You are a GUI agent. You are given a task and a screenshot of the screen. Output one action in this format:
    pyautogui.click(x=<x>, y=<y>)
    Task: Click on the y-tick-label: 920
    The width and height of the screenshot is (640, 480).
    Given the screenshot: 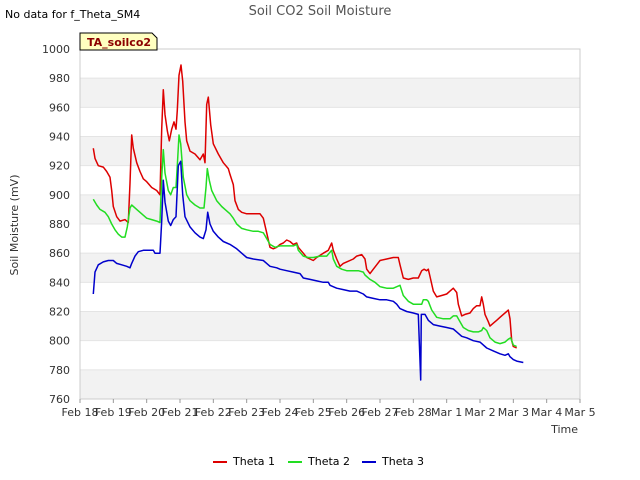 What is the action you would take?
    pyautogui.click(x=59, y=166)
    